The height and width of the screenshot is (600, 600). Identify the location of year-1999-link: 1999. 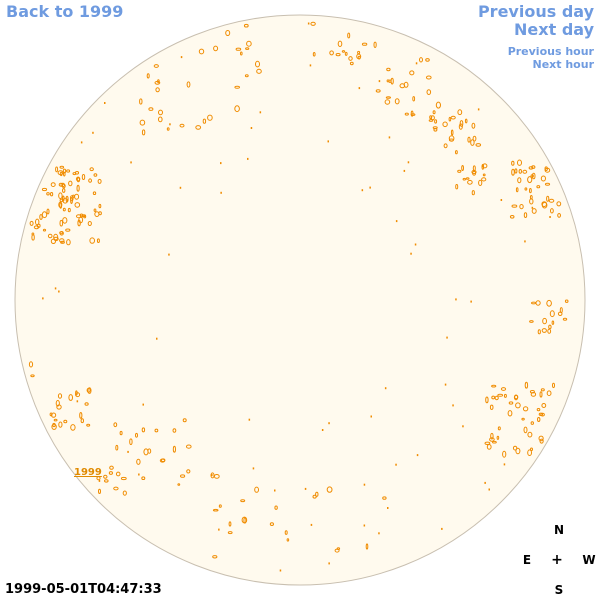
(88, 472).